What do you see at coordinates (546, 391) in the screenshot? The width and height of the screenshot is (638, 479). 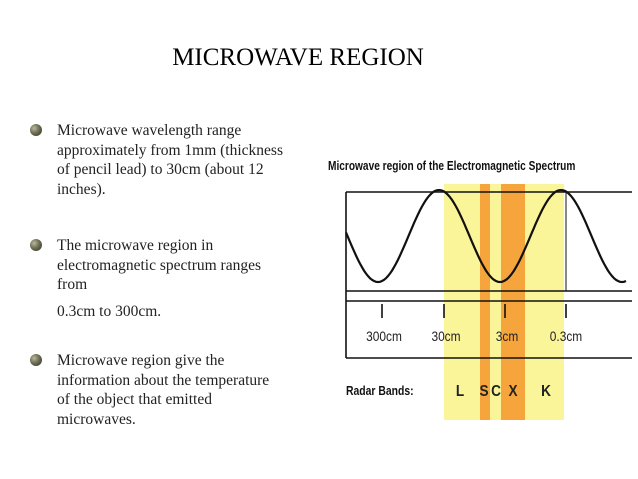 I see `band-letter-k: K` at bounding box center [546, 391].